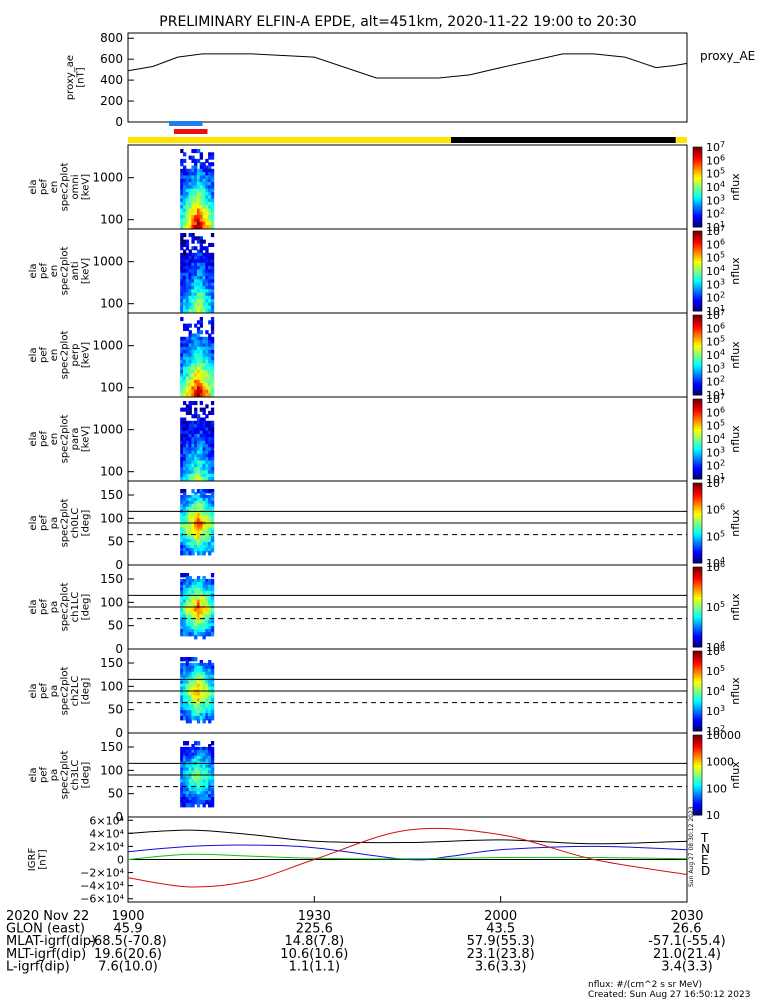 The height and width of the screenshot is (1000, 775). I want to click on pitch-tick-label: 50, so click(115, 710).